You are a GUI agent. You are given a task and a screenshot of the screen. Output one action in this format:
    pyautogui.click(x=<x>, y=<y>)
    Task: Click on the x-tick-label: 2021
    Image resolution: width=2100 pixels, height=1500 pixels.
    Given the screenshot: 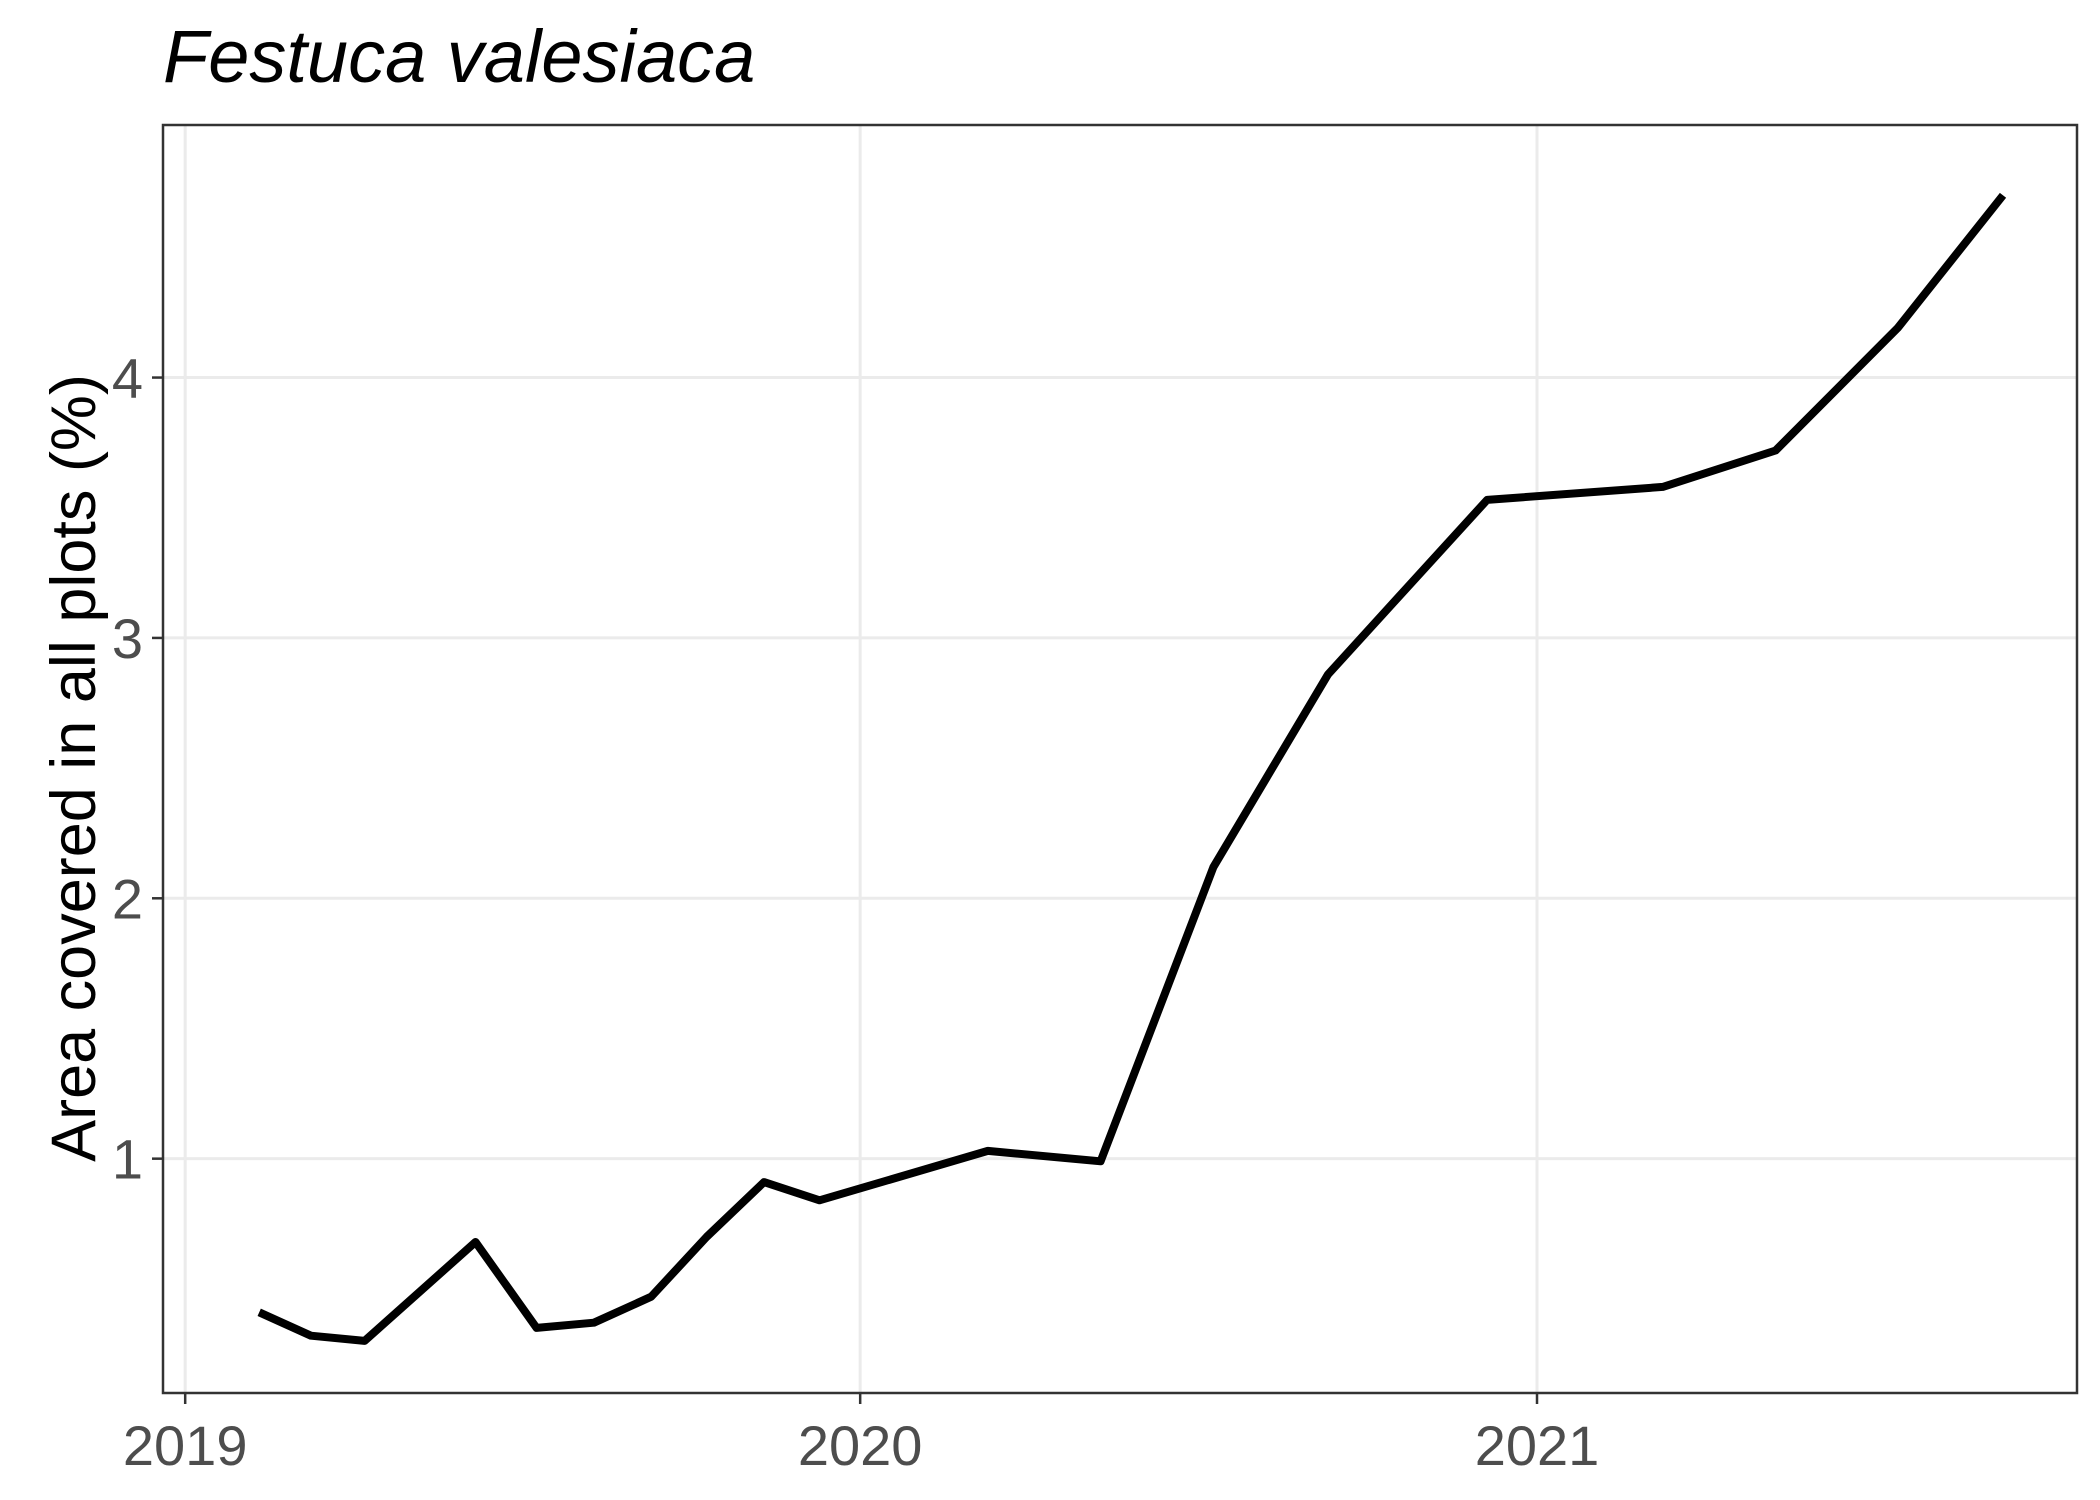 What is the action you would take?
    pyautogui.click(x=1537, y=1445)
    